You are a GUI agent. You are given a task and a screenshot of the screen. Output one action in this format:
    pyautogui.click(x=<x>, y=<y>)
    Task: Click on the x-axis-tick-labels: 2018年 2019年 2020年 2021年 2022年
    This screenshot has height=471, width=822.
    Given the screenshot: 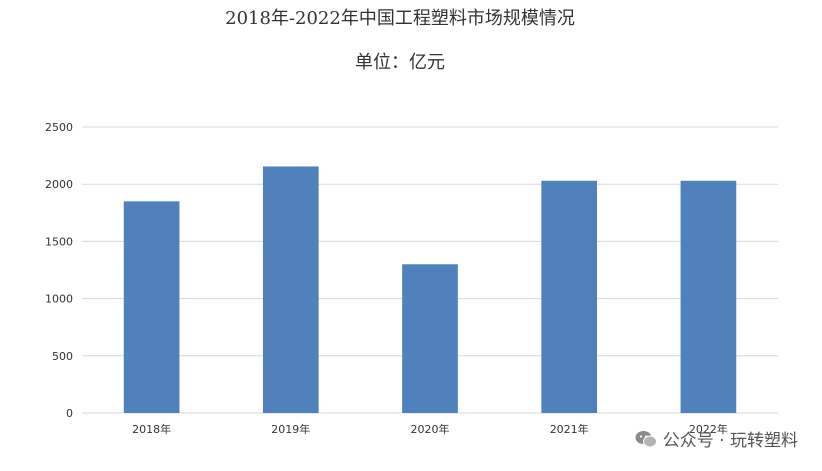 What is the action you would take?
    pyautogui.click(x=430, y=429)
    